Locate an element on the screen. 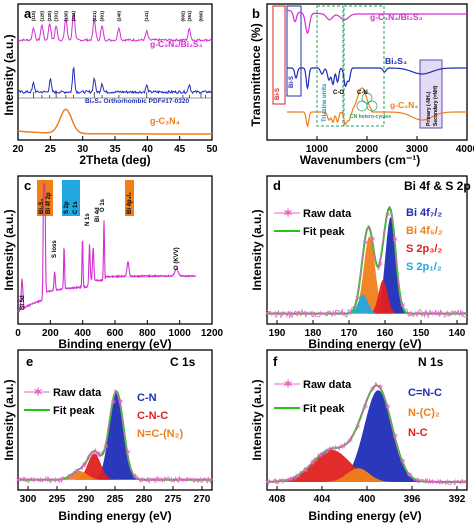 This screenshot has height=525, width=474. panel-c-plot is located at coordinates (107, 248).